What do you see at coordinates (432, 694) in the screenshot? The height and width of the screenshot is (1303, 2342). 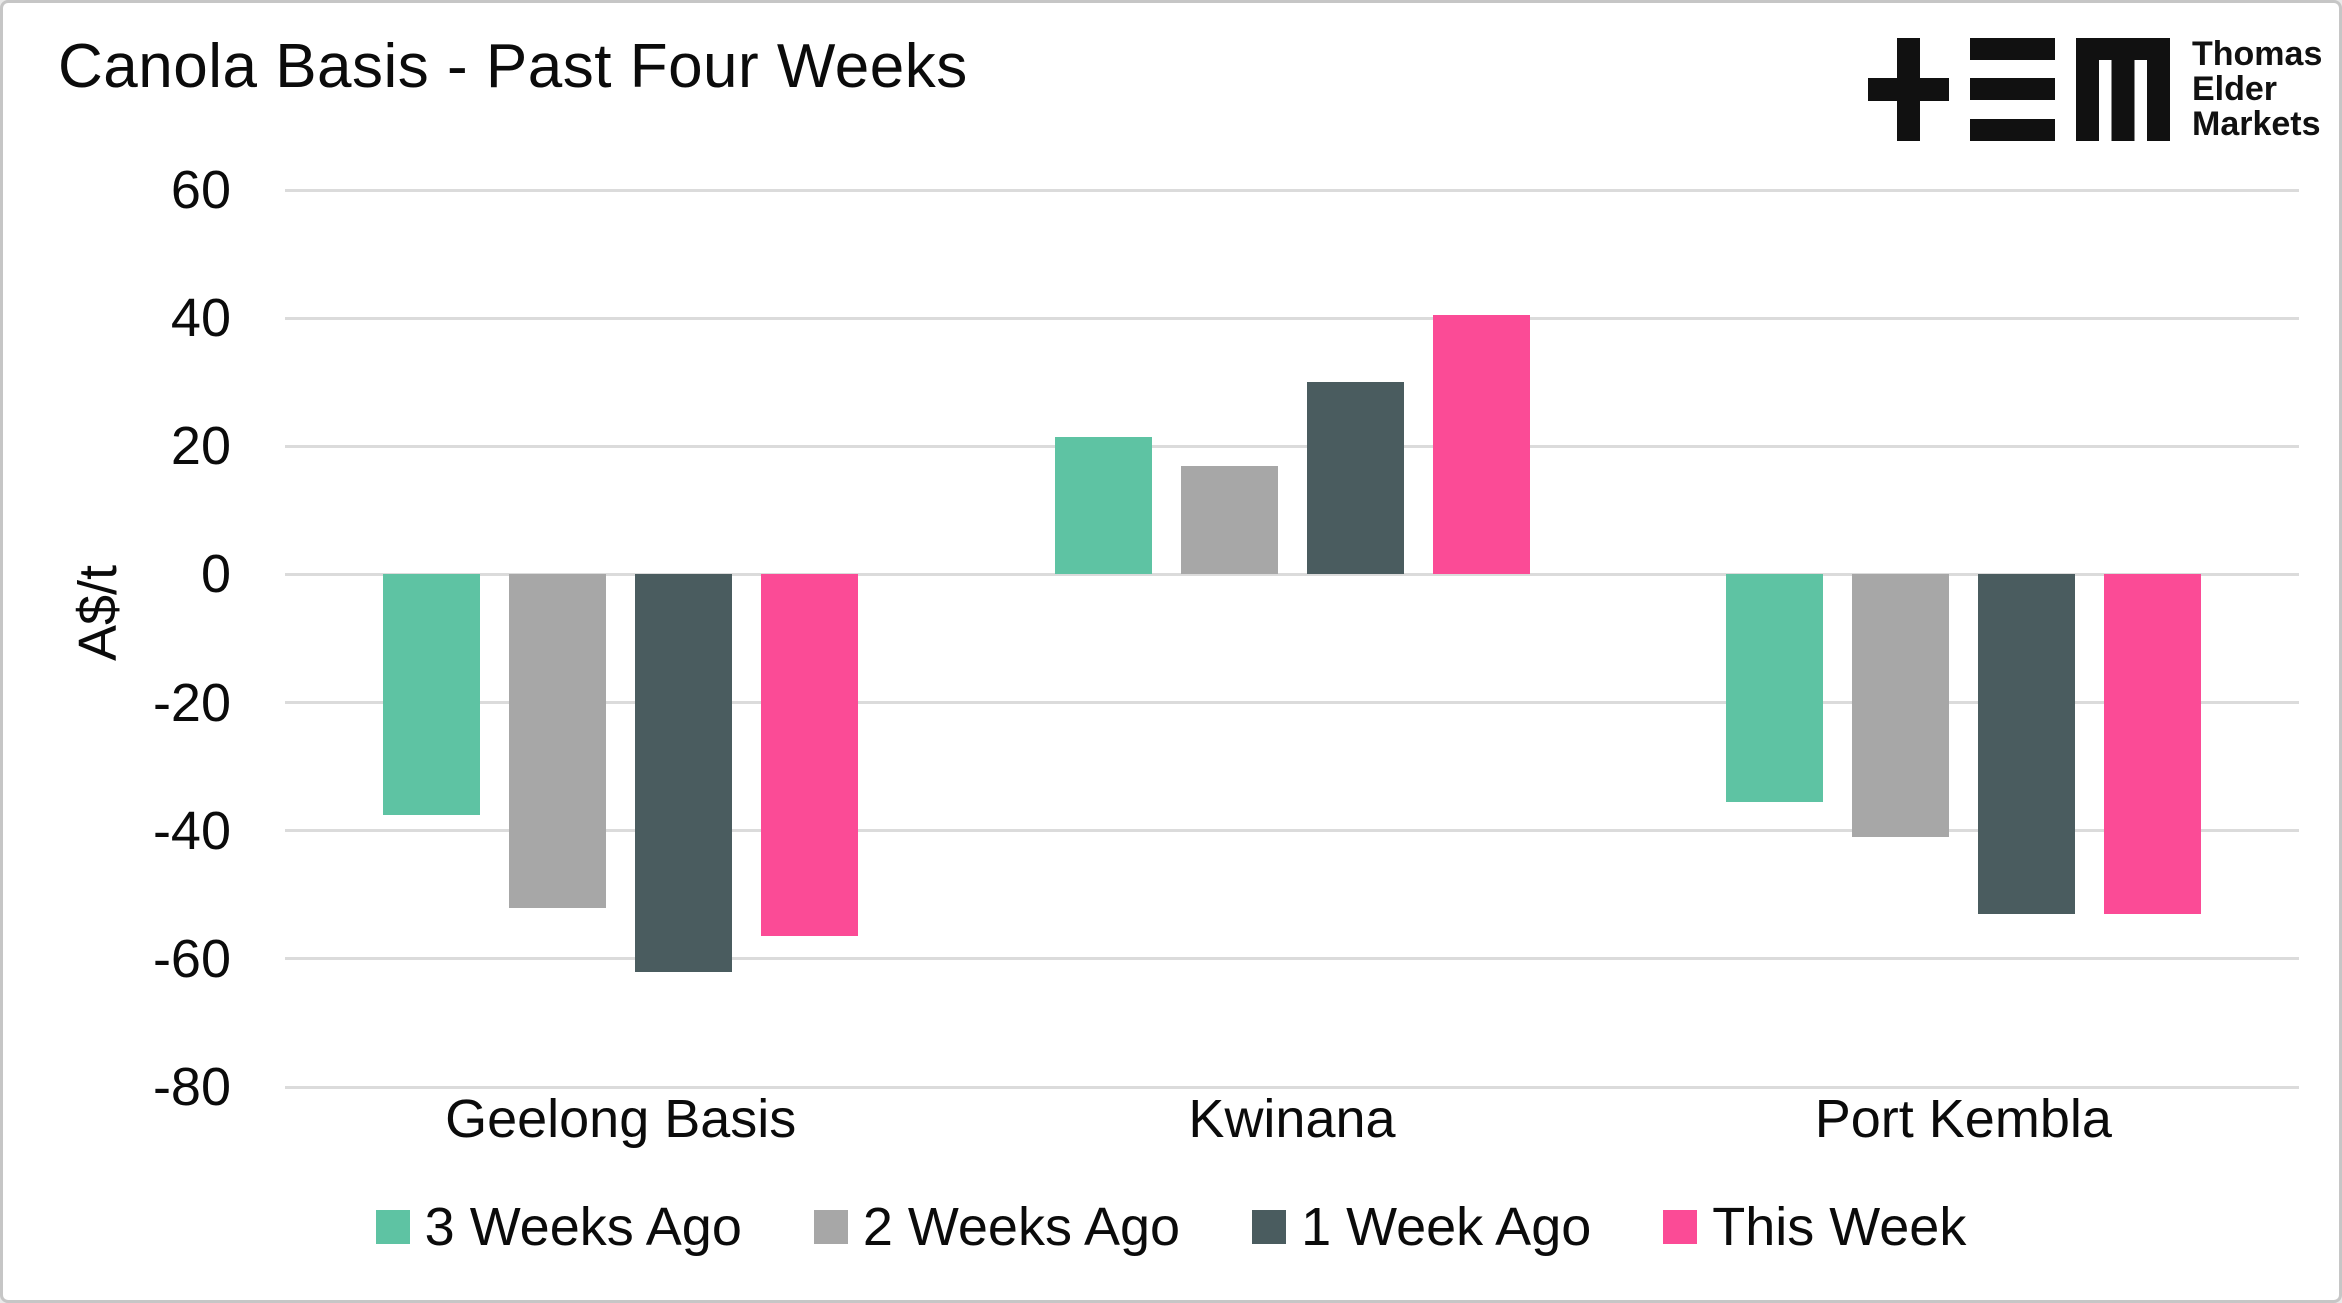 I see `bar-3-weeks-ago-geelong-basis` at bounding box center [432, 694].